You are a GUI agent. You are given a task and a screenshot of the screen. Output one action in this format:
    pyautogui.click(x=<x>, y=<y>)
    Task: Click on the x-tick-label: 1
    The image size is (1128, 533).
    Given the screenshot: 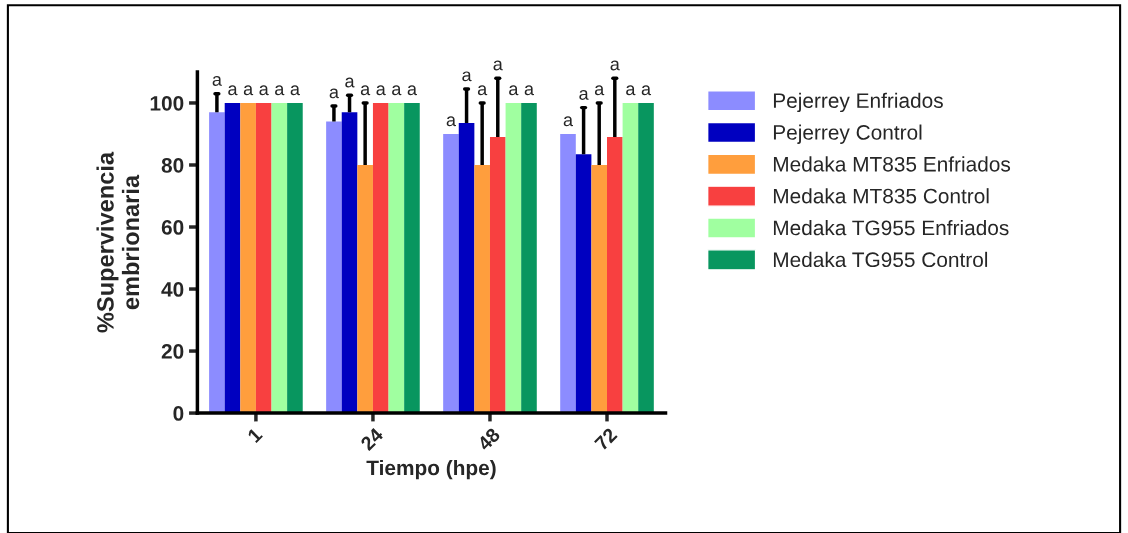 What is the action you would take?
    pyautogui.click(x=255, y=435)
    